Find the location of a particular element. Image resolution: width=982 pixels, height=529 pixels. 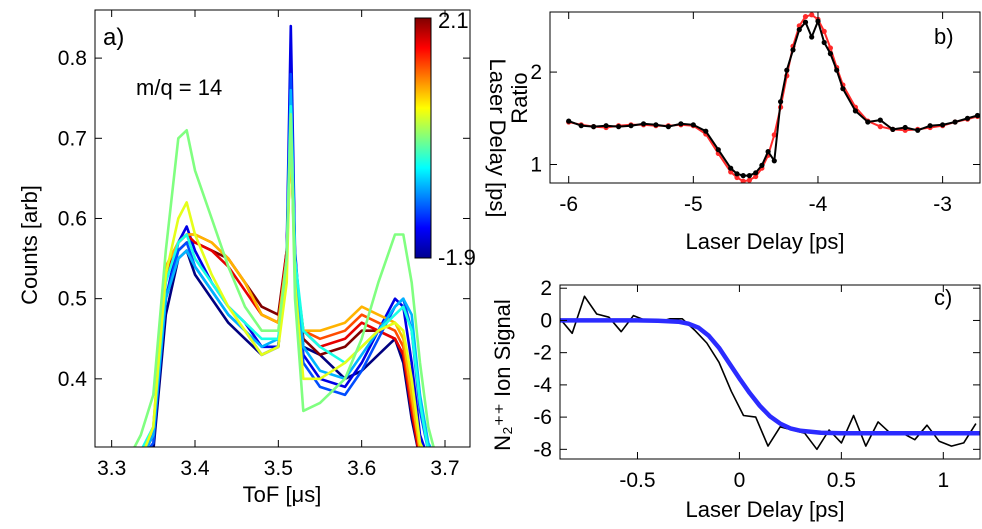

panel-c-x-axis-label: Laser Delay [ps] is located at coordinates (765, 509).